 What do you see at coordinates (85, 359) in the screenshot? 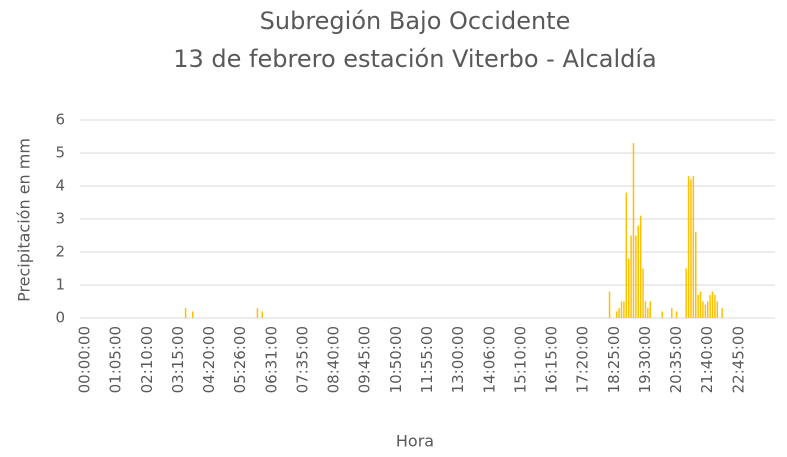
I see `x-tick-label: 00:00:00` at bounding box center [85, 359].